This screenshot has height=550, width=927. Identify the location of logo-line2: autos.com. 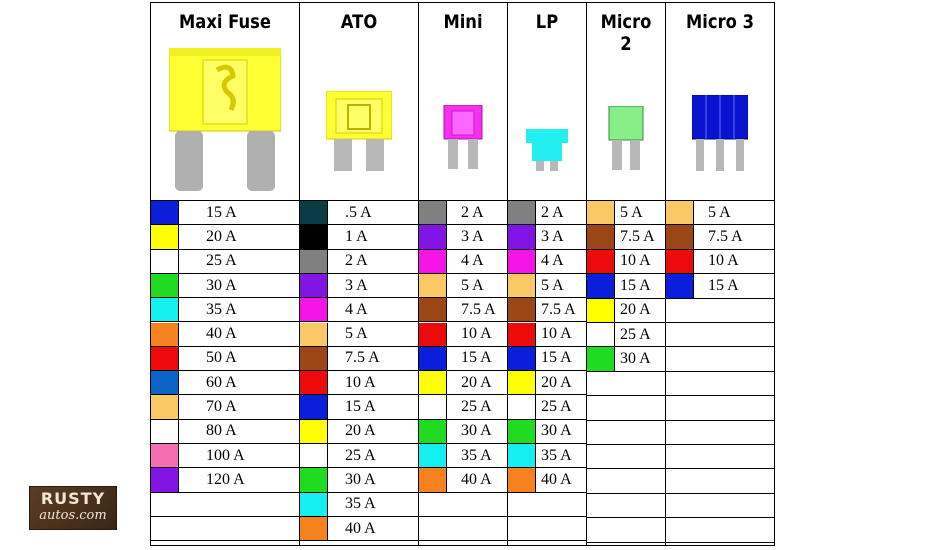
(73, 515).